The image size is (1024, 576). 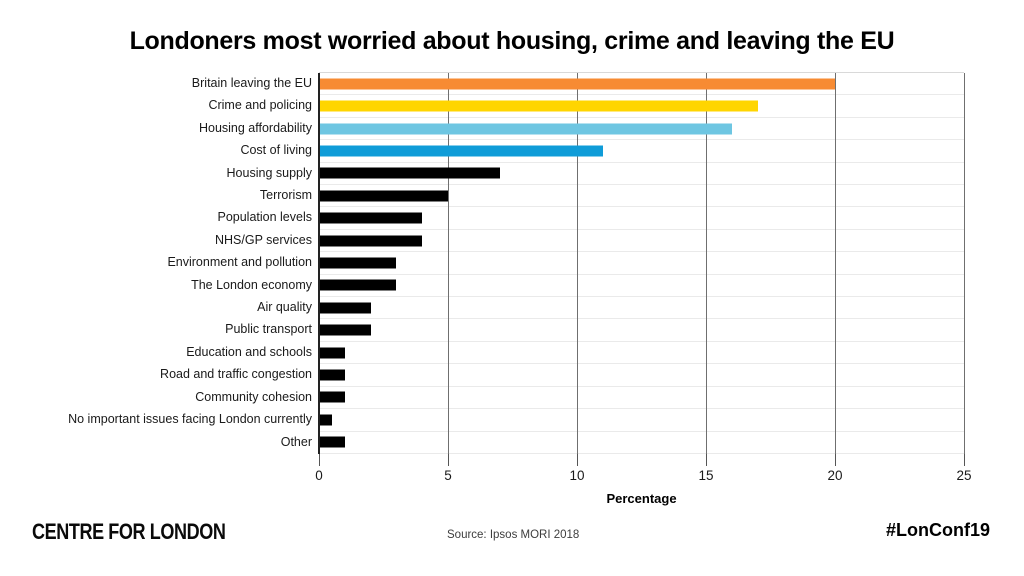 I want to click on x-axis-tick-label: 25, so click(x=964, y=475).